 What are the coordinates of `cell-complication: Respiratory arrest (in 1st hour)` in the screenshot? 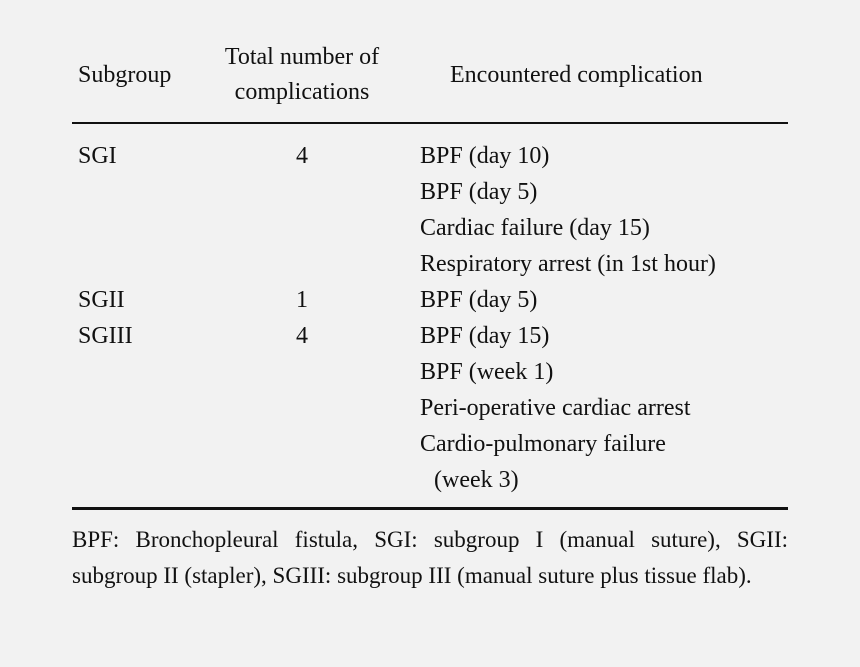 It's located at (568, 264).